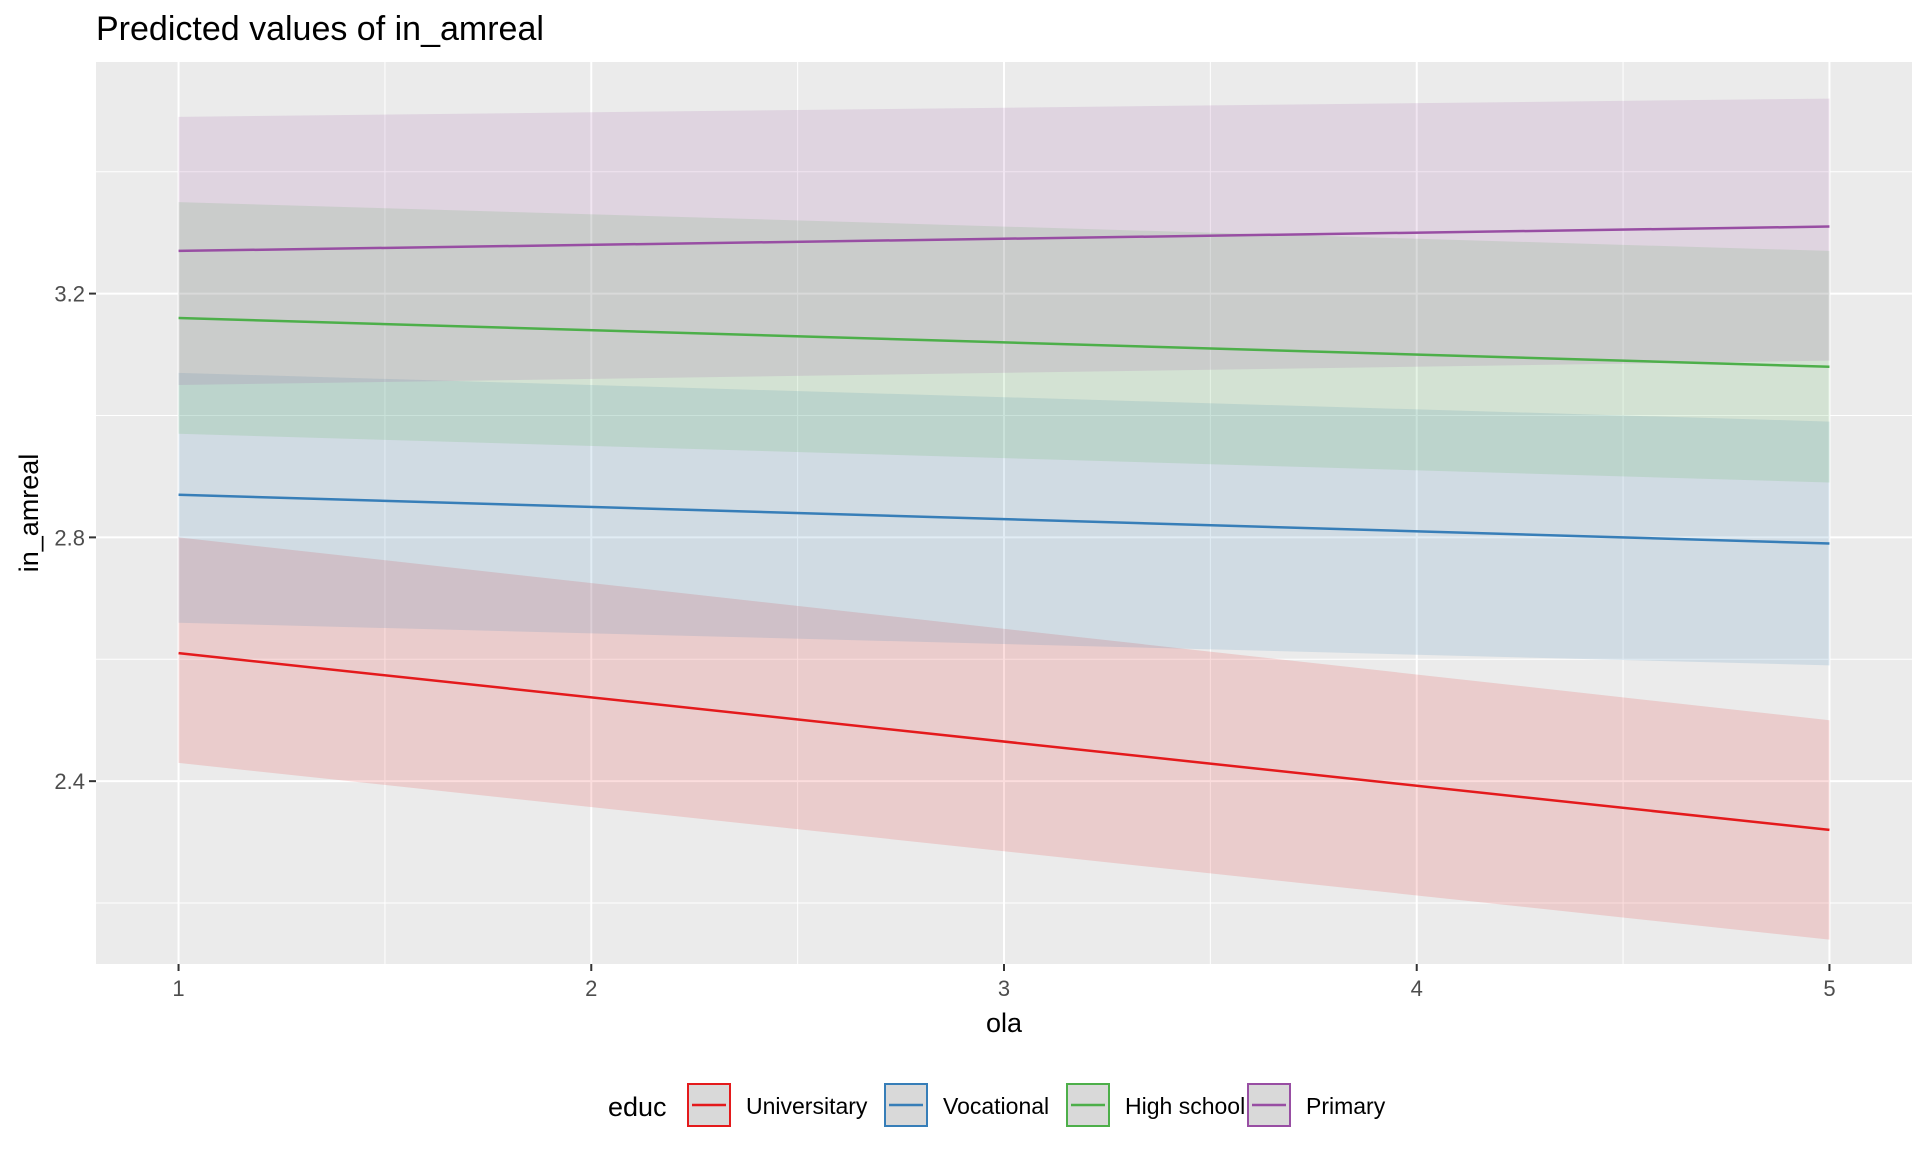 The width and height of the screenshot is (1920, 1152). What do you see at coordinates (591, 988) in the screenshot?
I see `x-tick-label: 2` at bounding box center [591, 988].